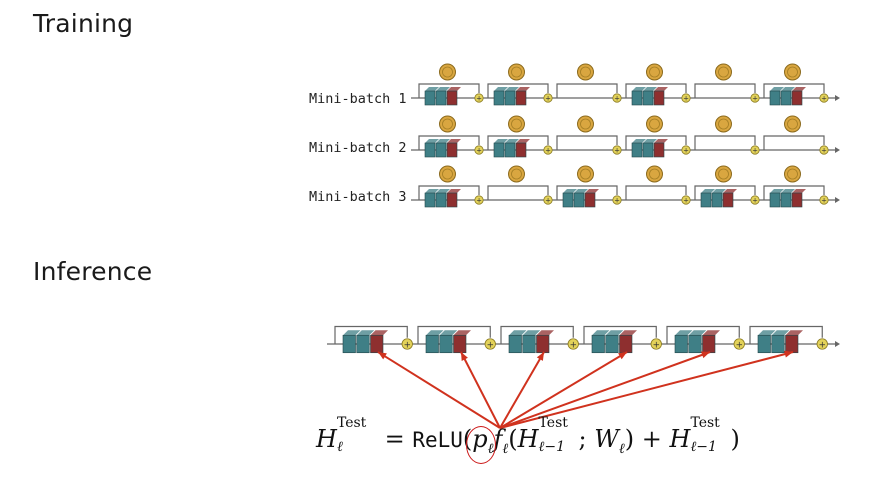 This screenshot has height=485, width=878. What do you see at coordinates (358, 197) in the screenshot?
I see `mini-batch-3-label: Mini-batch 3` at bounding box center [358, 197].